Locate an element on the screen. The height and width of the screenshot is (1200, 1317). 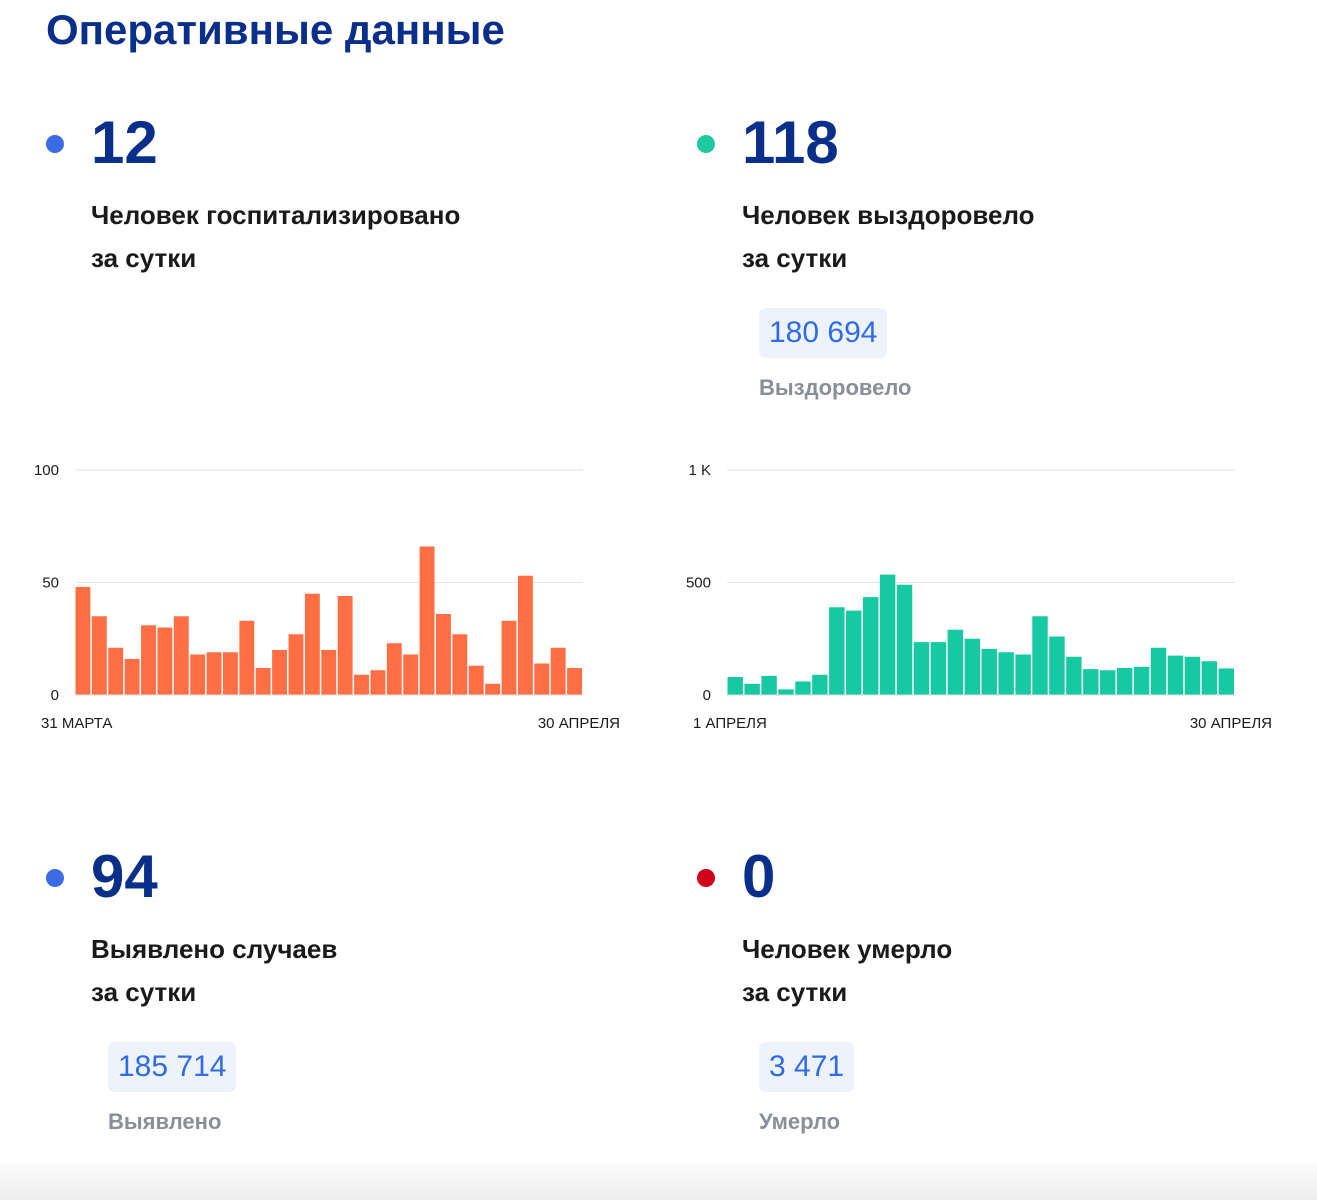
deaths-total-label: Умерло is located at coordinates (800, 1121).